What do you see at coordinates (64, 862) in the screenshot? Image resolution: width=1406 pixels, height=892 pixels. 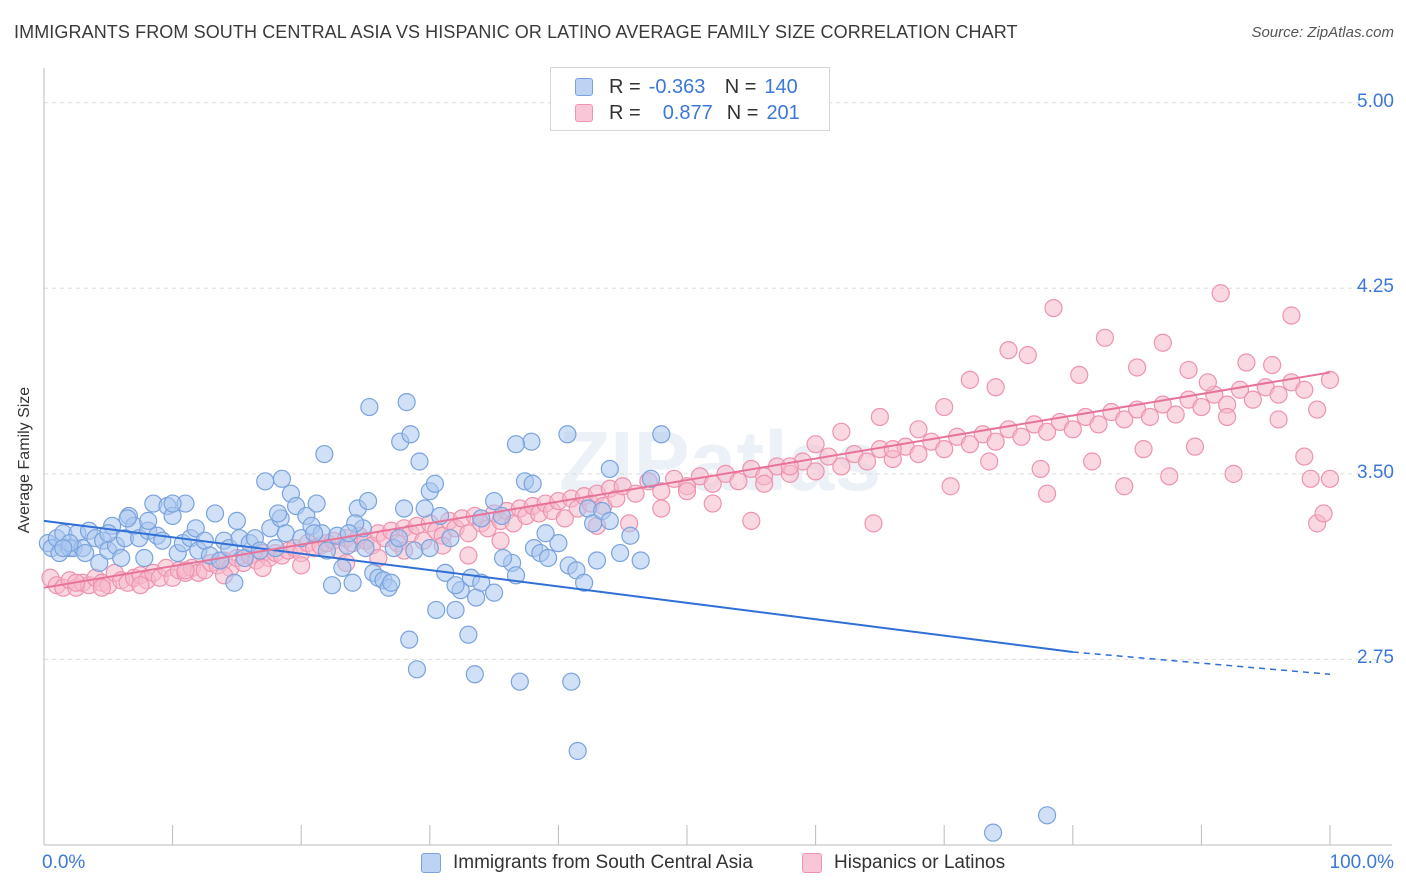 I see `x-tick-min: 0.0%` at bounding box center [64, 862].